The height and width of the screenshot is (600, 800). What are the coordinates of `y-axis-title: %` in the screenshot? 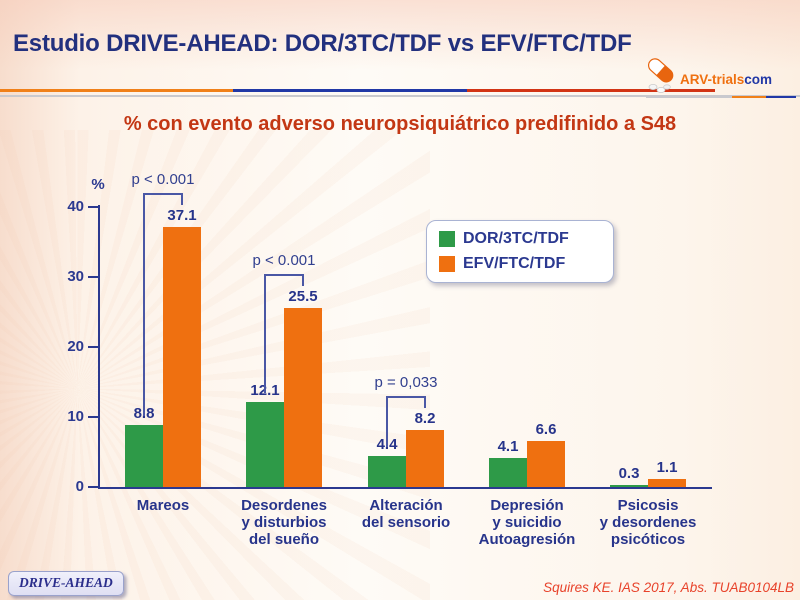 It's located at (98, 184).